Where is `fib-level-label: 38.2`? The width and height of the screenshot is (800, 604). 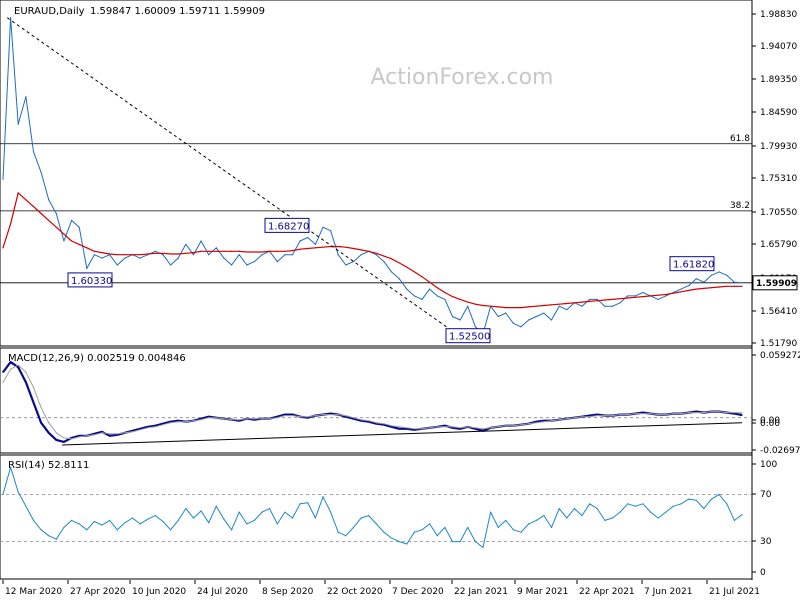
fib-level-label: 38.2 is located at coordinates (740, 206).